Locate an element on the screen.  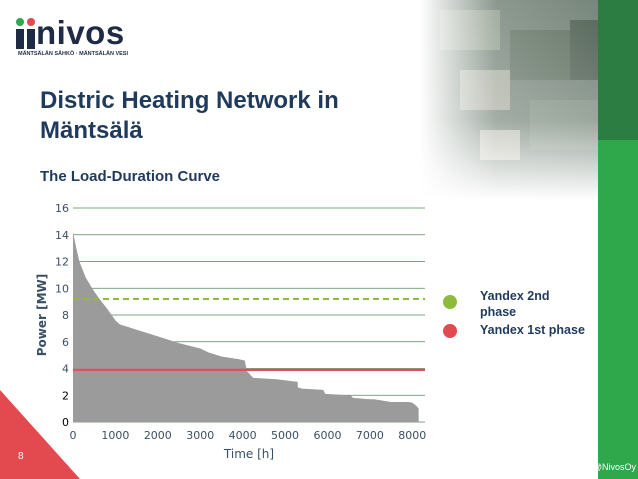
legend: Yandex 2nd phase Yandex 1st phase is located at coordinates (523, 315).